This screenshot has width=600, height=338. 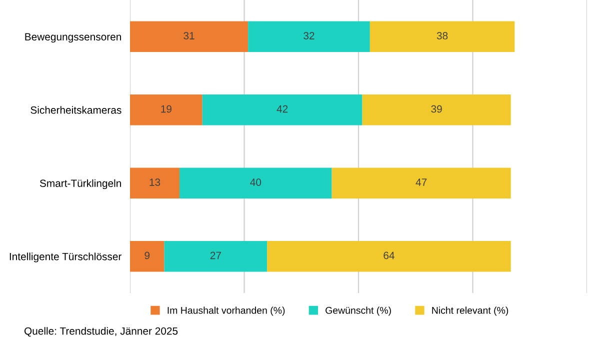 I want to click on data-label: 32, so click(x=309, y=36).